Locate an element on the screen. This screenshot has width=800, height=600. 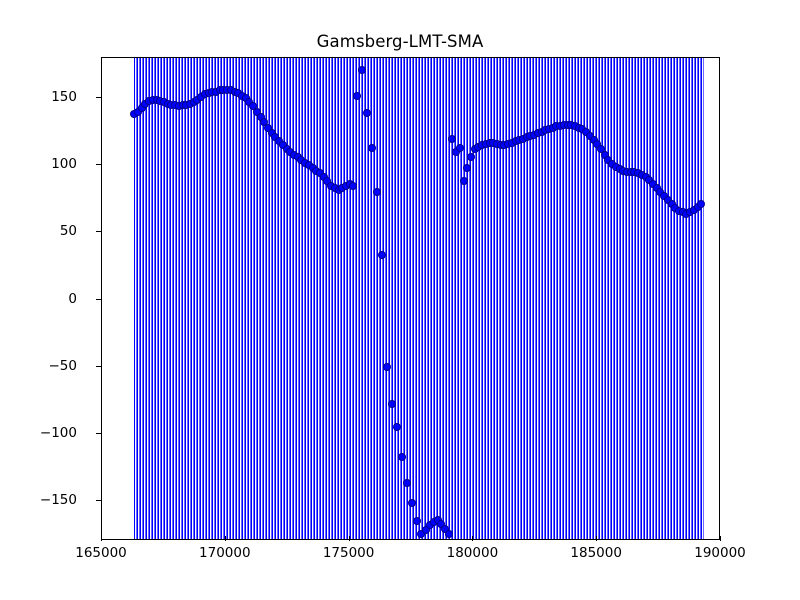
y-tick-label: −50 is located at coordinates (63, 365).